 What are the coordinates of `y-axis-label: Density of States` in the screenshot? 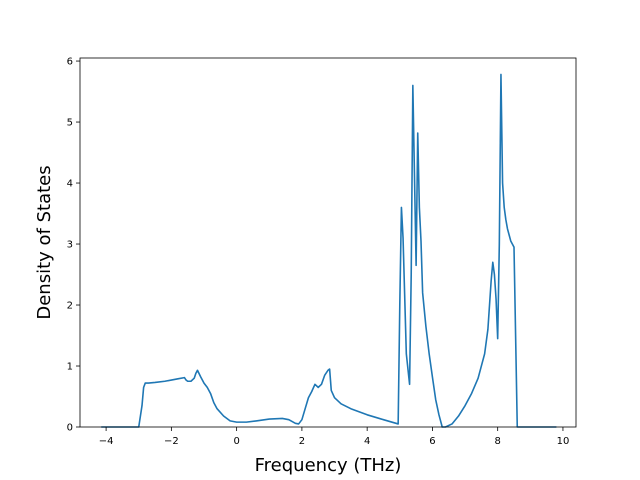 It's located at (44, 242).